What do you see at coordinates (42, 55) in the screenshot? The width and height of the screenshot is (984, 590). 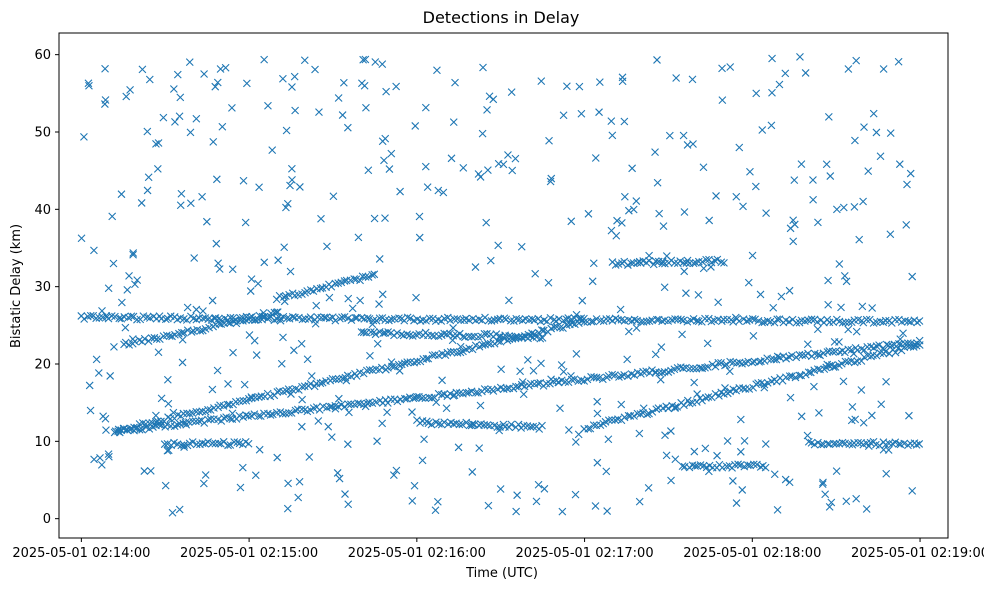 I see `y-tick-label: 60` at bounding box center [42, 55].